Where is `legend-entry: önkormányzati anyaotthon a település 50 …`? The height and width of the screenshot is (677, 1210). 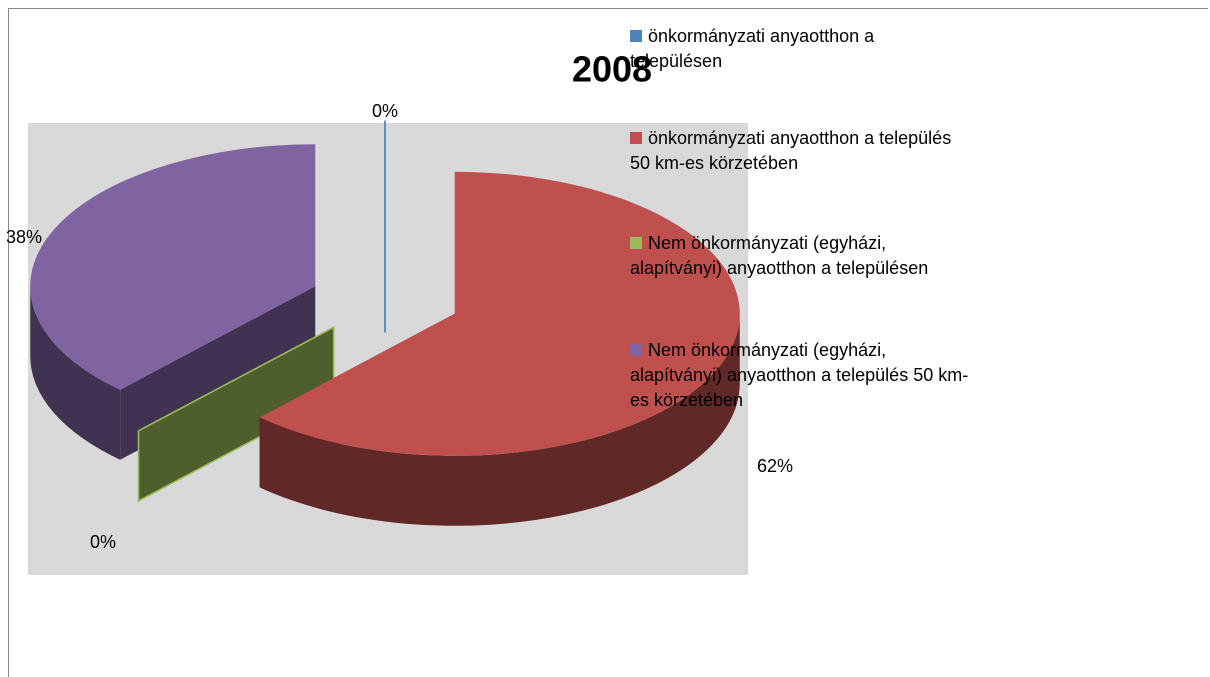 legend-entry: önkormányzati anyaotthon a település 50 … is located at coordinates (800, 151).